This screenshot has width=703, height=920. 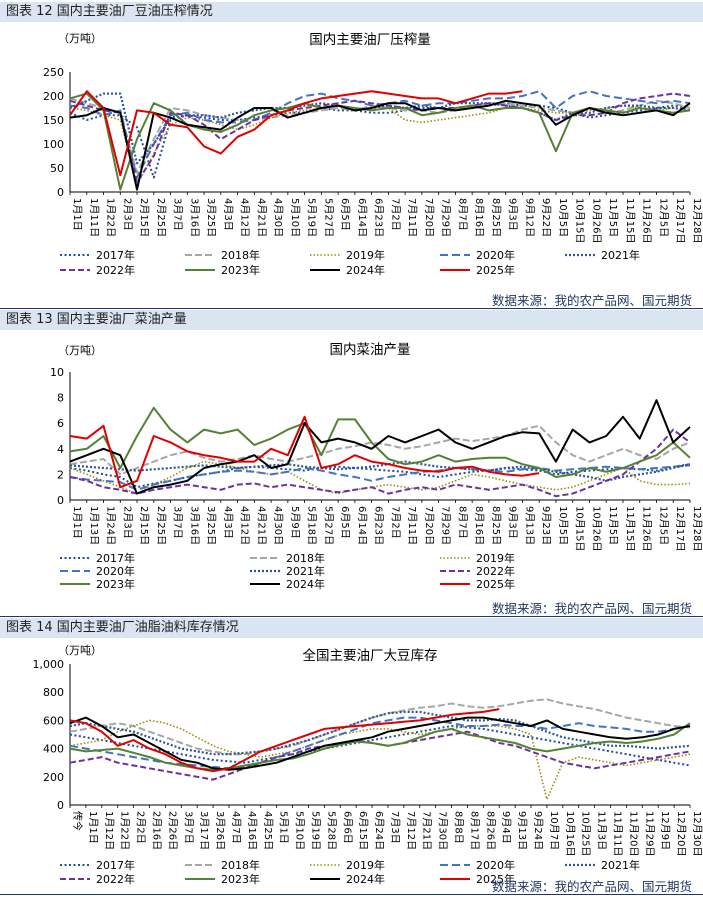 What do you see at coordinates (351, 894) in the screenshot?
I see `figure-14-divider` at bounding box center [351, 894].